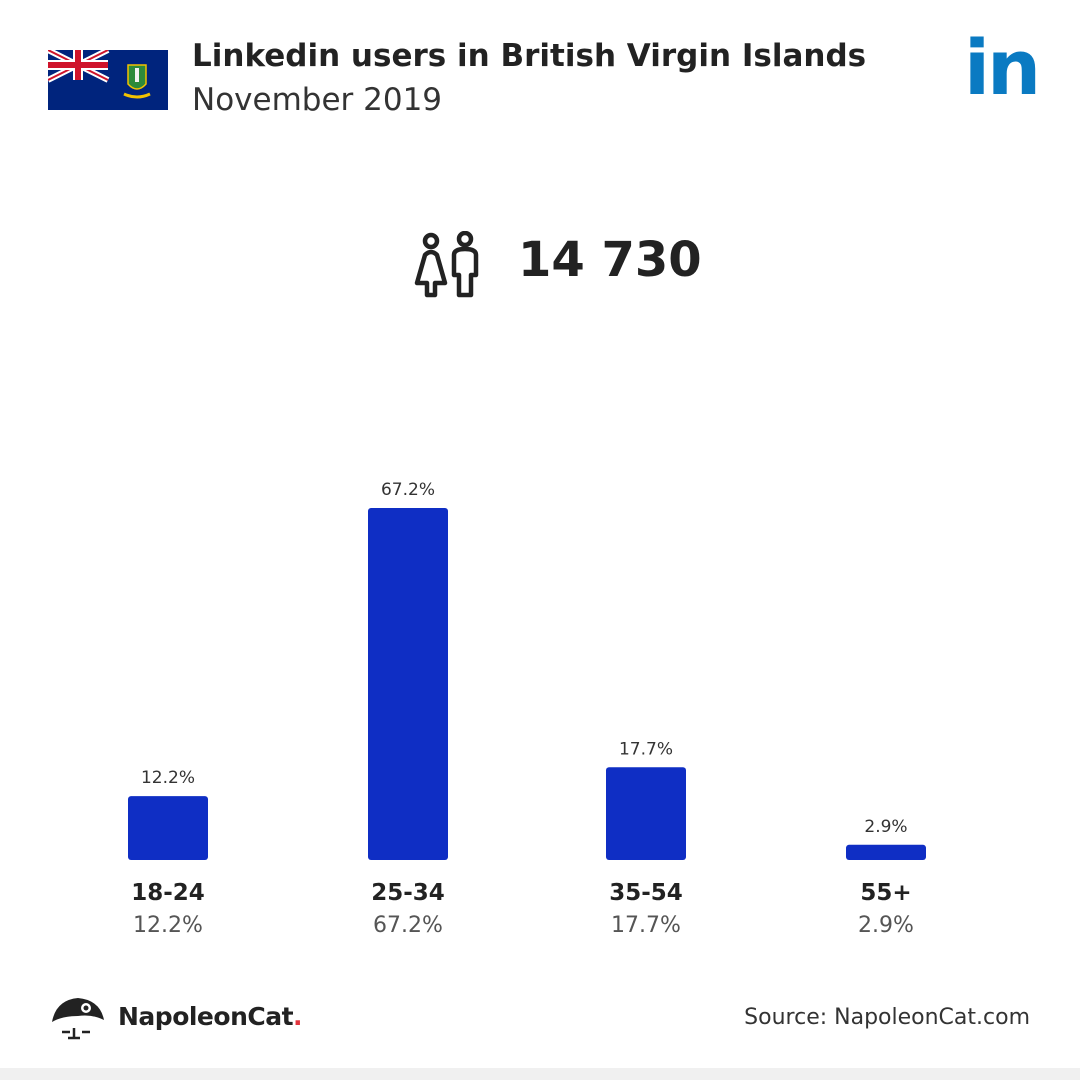 The height and width of the screenshot is (1080, 1080). What do you see at coordinates (540, 1074) in the screenshot?
I see `bottom-strip` at bounding box center [540, 1074].